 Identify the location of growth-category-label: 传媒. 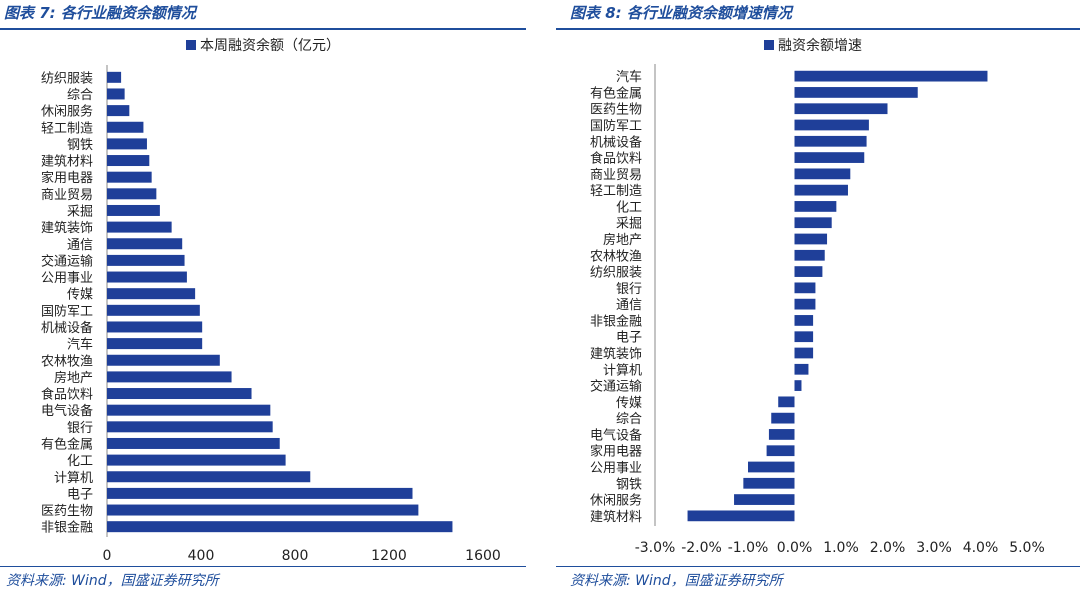
(629, 403).